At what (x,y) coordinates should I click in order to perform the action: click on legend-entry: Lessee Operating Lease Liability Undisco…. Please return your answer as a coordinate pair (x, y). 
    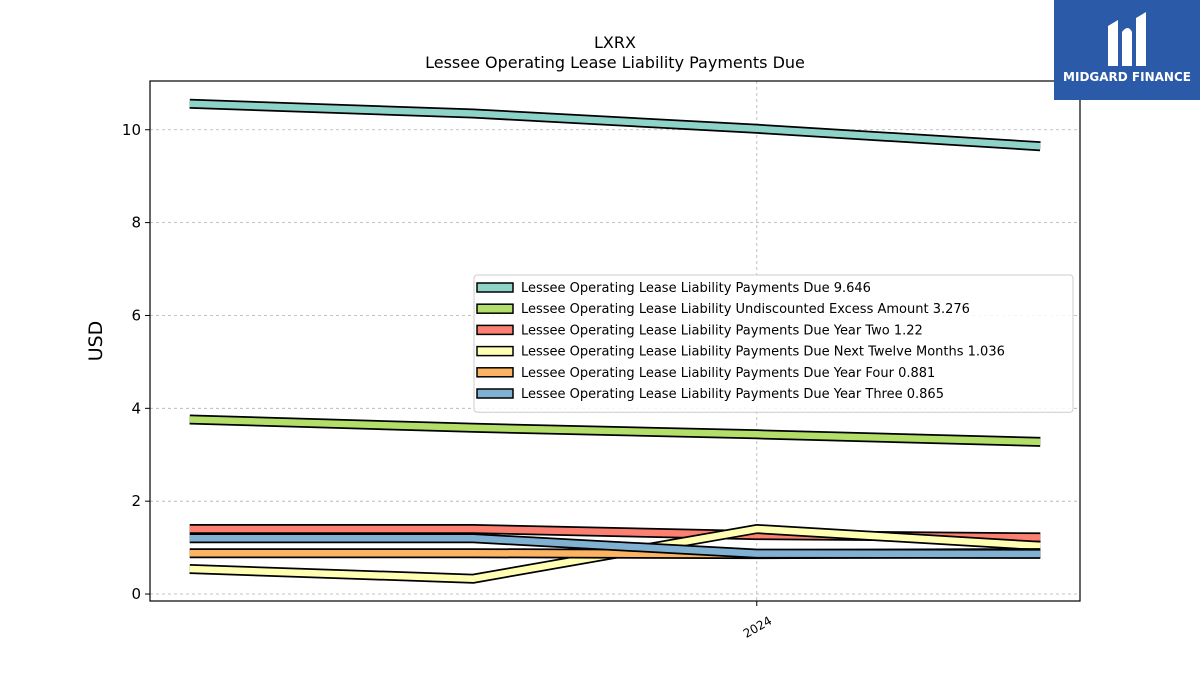
    Looking at the image, I should click on (745, 309).